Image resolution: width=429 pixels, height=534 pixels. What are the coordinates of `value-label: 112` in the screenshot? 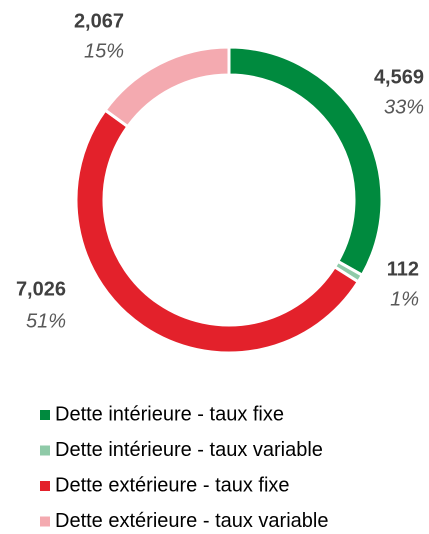 It's located at (403, 269).